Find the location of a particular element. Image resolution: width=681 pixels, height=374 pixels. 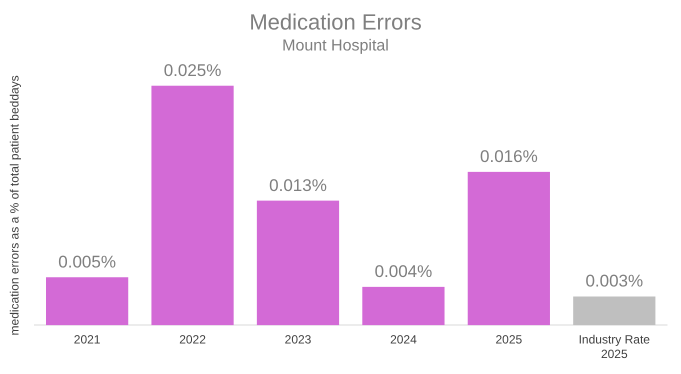

x-tick-label: 2025 is located at coordinates (509, 339).